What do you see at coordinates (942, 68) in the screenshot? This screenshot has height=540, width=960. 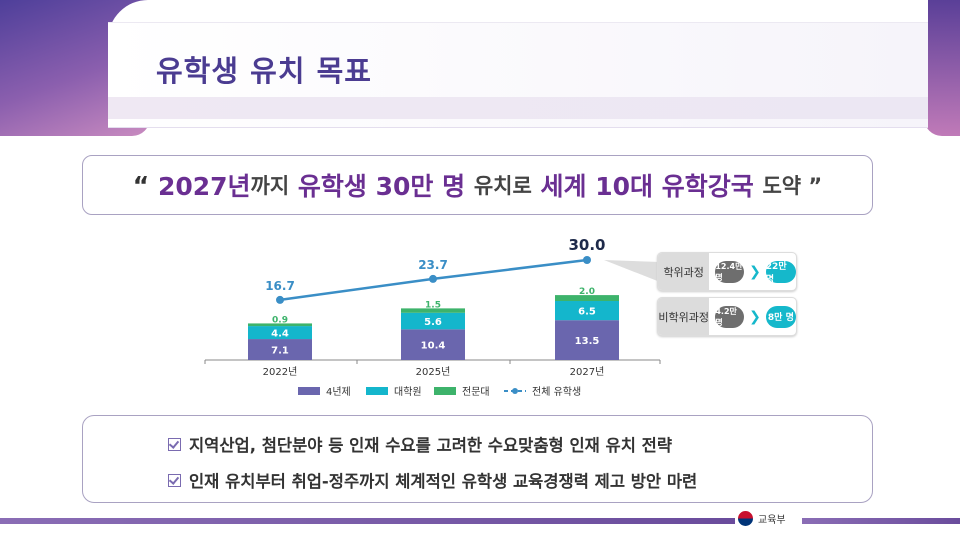 I see `header-decoration-right` at bounding box center [942, 68].